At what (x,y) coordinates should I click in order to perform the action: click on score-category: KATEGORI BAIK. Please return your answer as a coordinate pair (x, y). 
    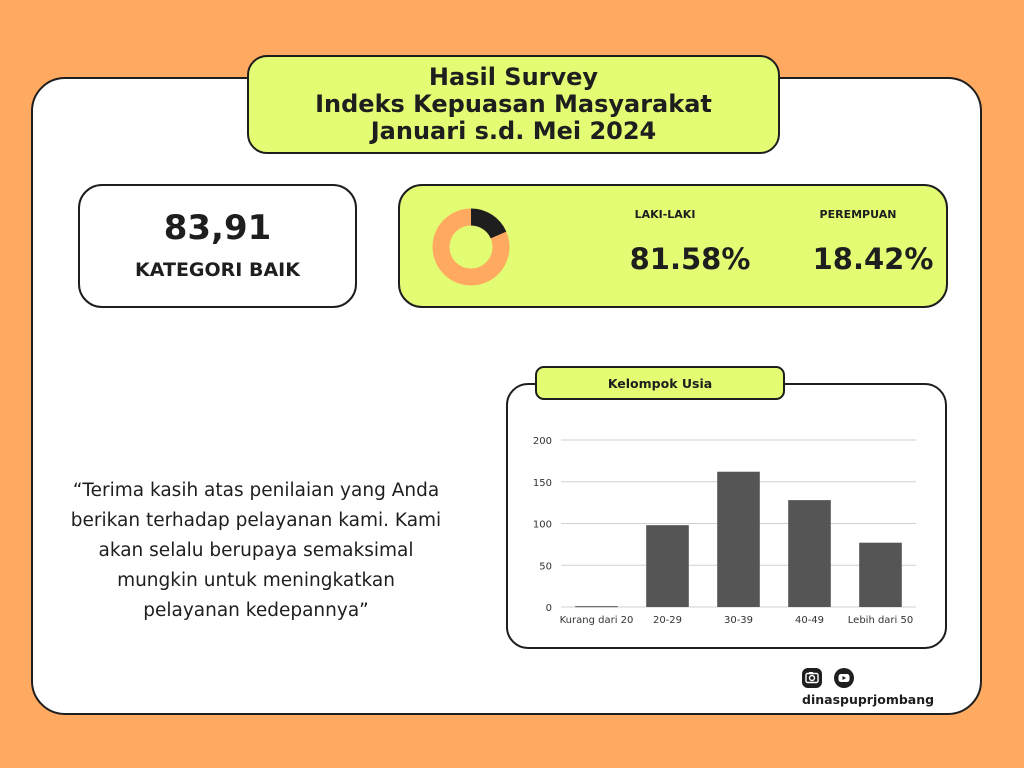
    Looking at the image, I should click on (217, 270).